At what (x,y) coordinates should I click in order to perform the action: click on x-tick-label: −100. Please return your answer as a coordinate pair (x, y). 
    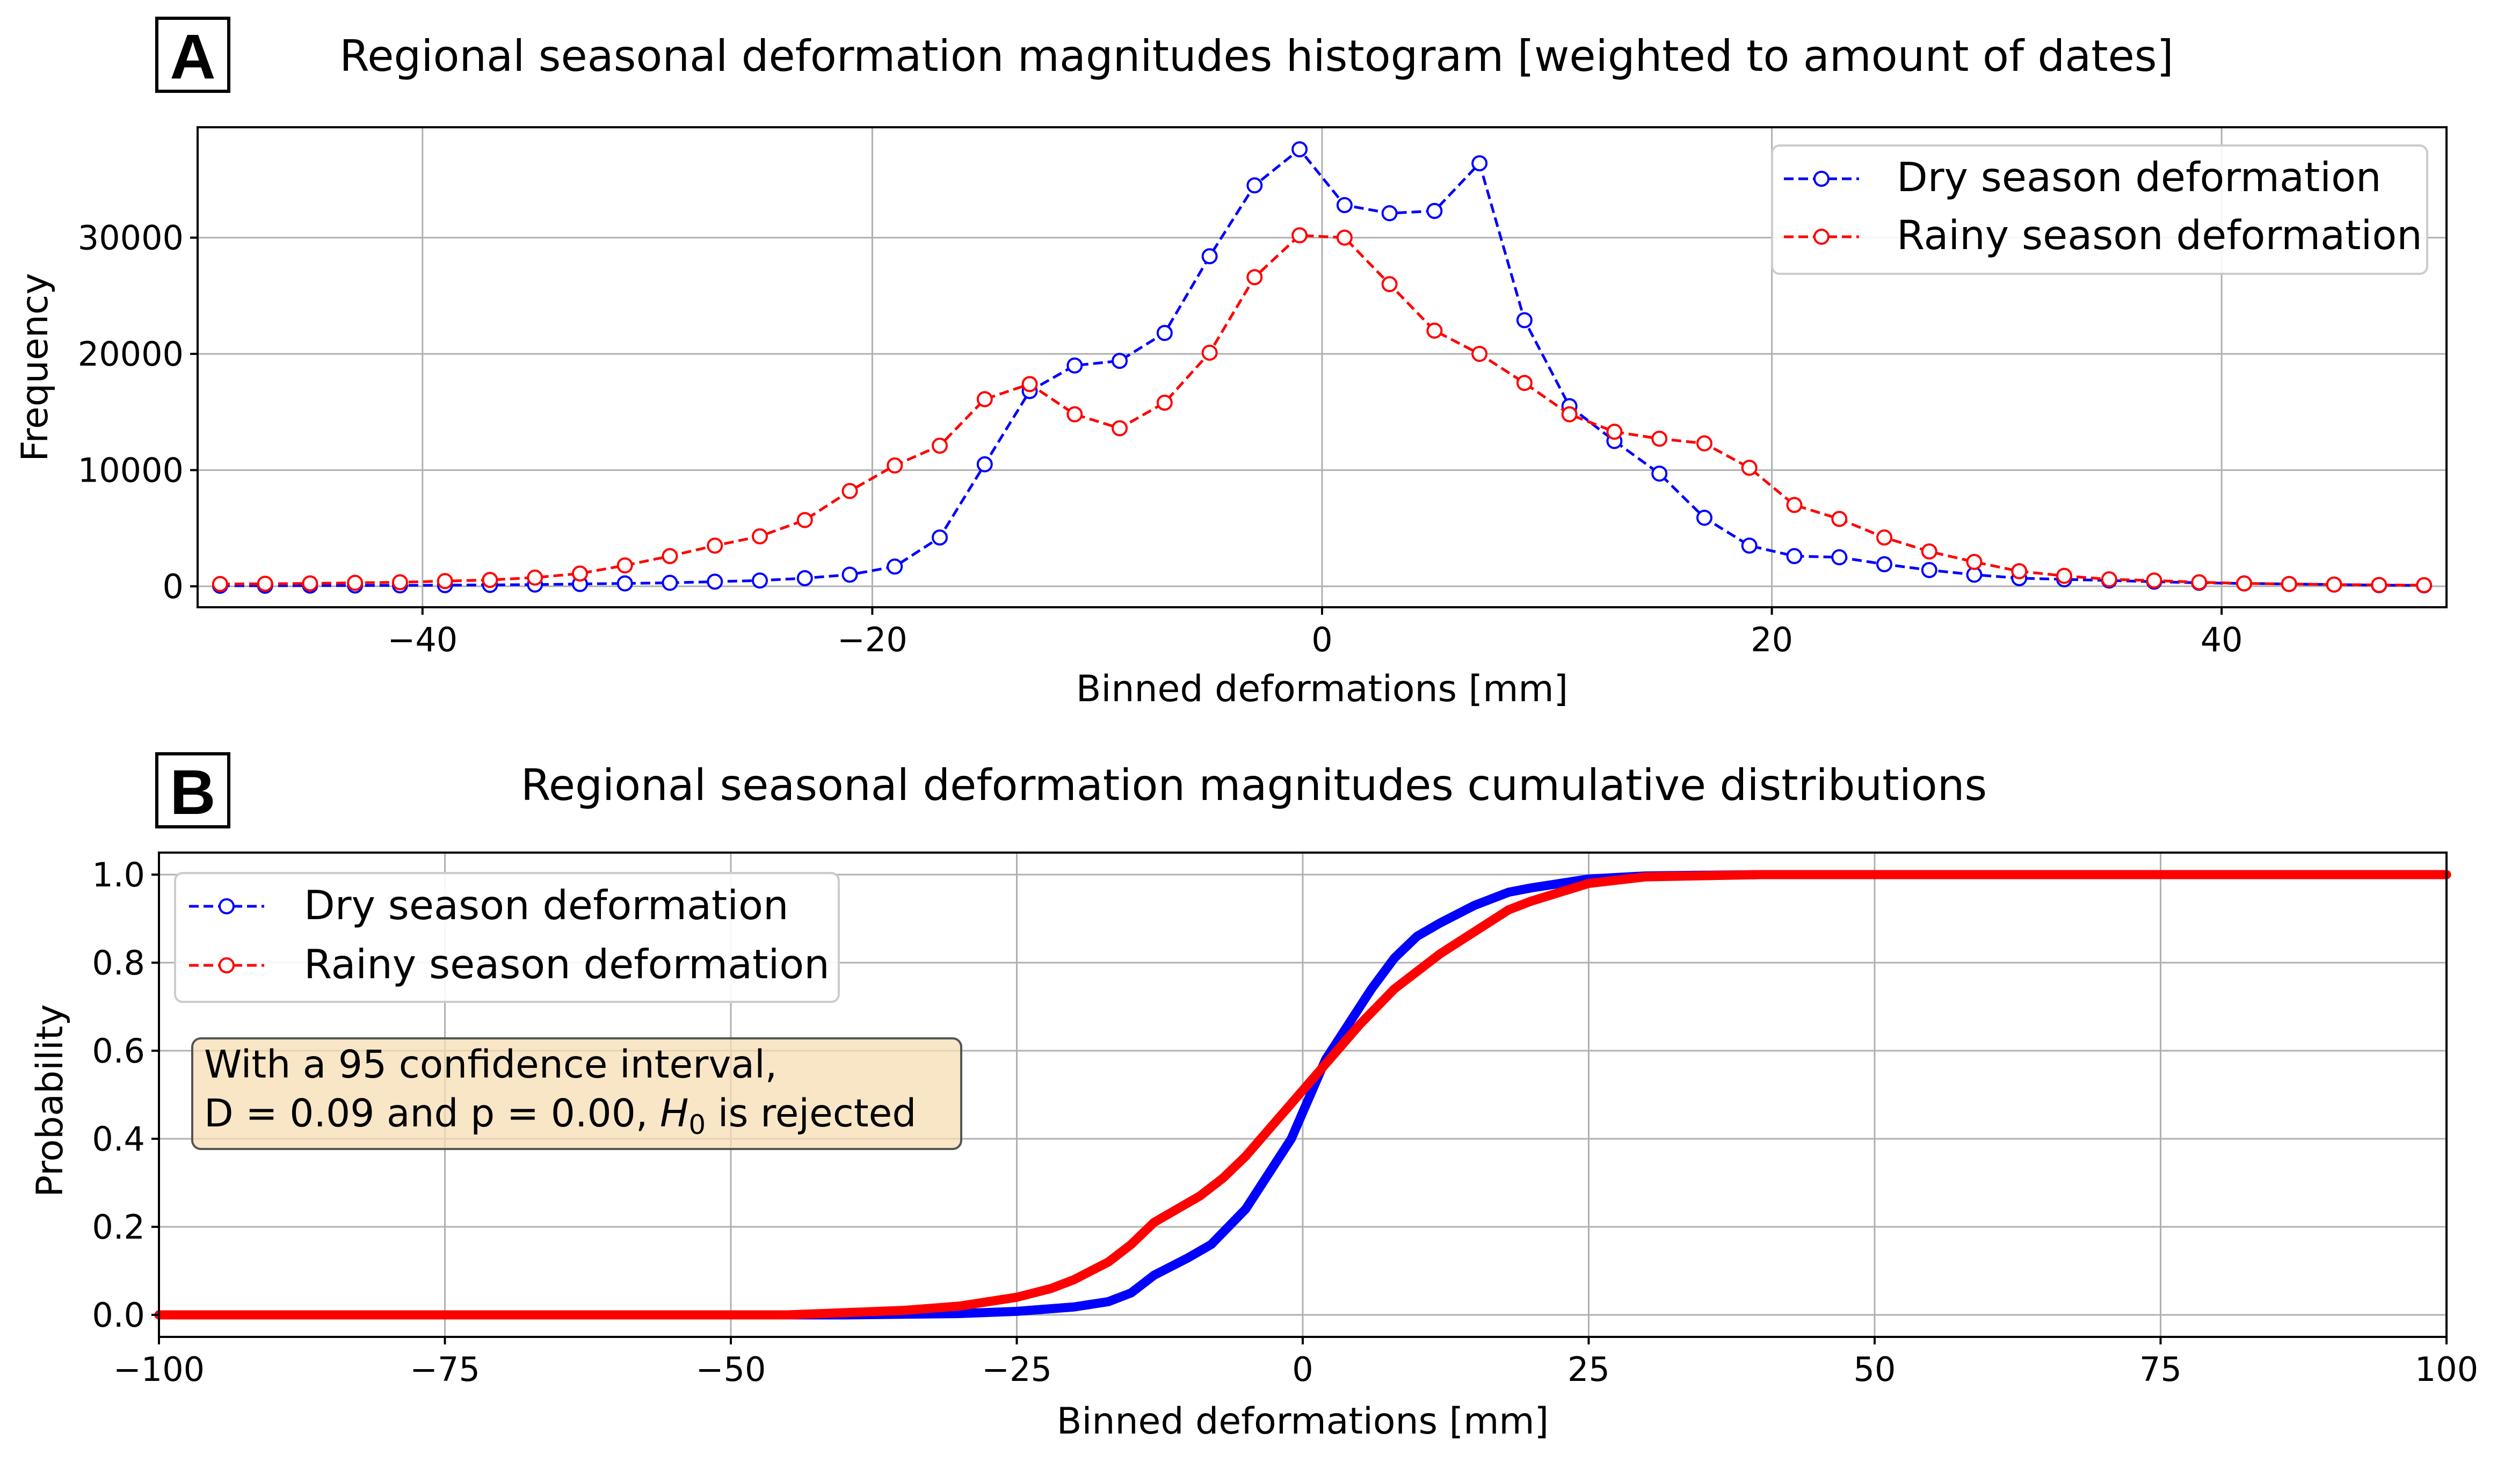
    Looking at the image, I should click on (159, 1369).